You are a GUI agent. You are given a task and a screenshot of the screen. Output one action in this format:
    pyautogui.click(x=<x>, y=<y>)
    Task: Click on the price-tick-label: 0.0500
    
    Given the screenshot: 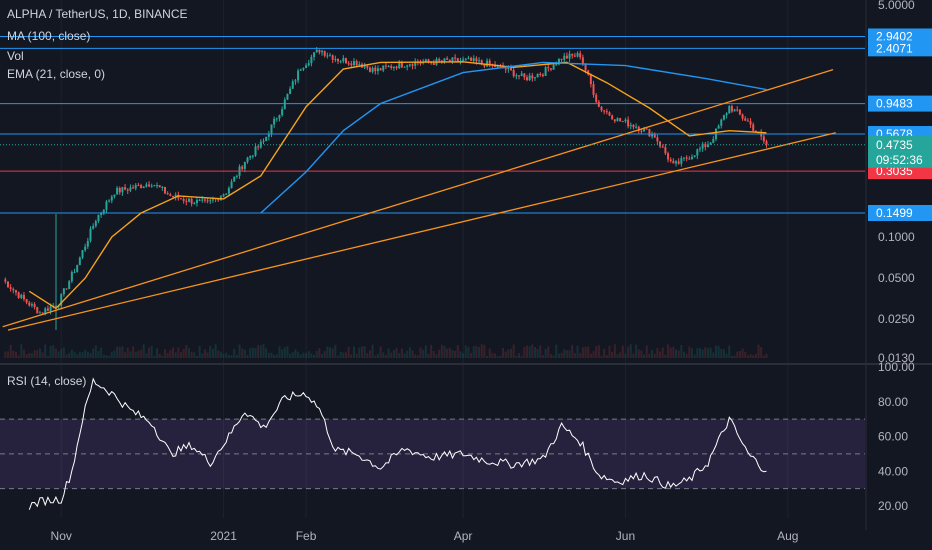 What is the action you would take?
    pyautogui.click(x=896, y=278)
    